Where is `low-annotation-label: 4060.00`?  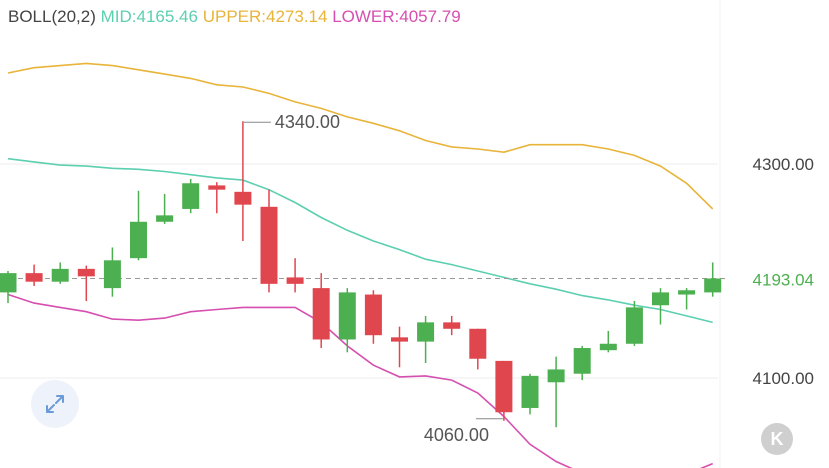 low-annotation-label: 4060.00 is located at coordinates (456, 435).